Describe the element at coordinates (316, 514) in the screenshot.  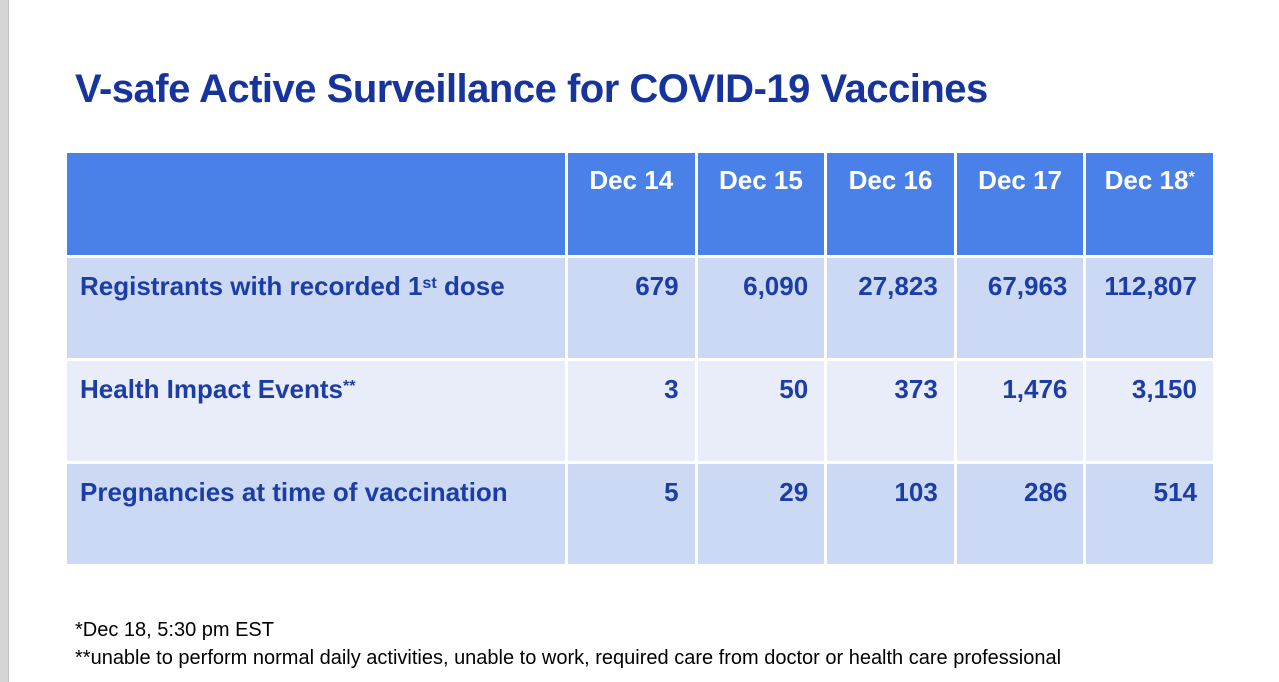
I see `row-label-pregnancies: Pregnancies at time of vaccination` at that location.